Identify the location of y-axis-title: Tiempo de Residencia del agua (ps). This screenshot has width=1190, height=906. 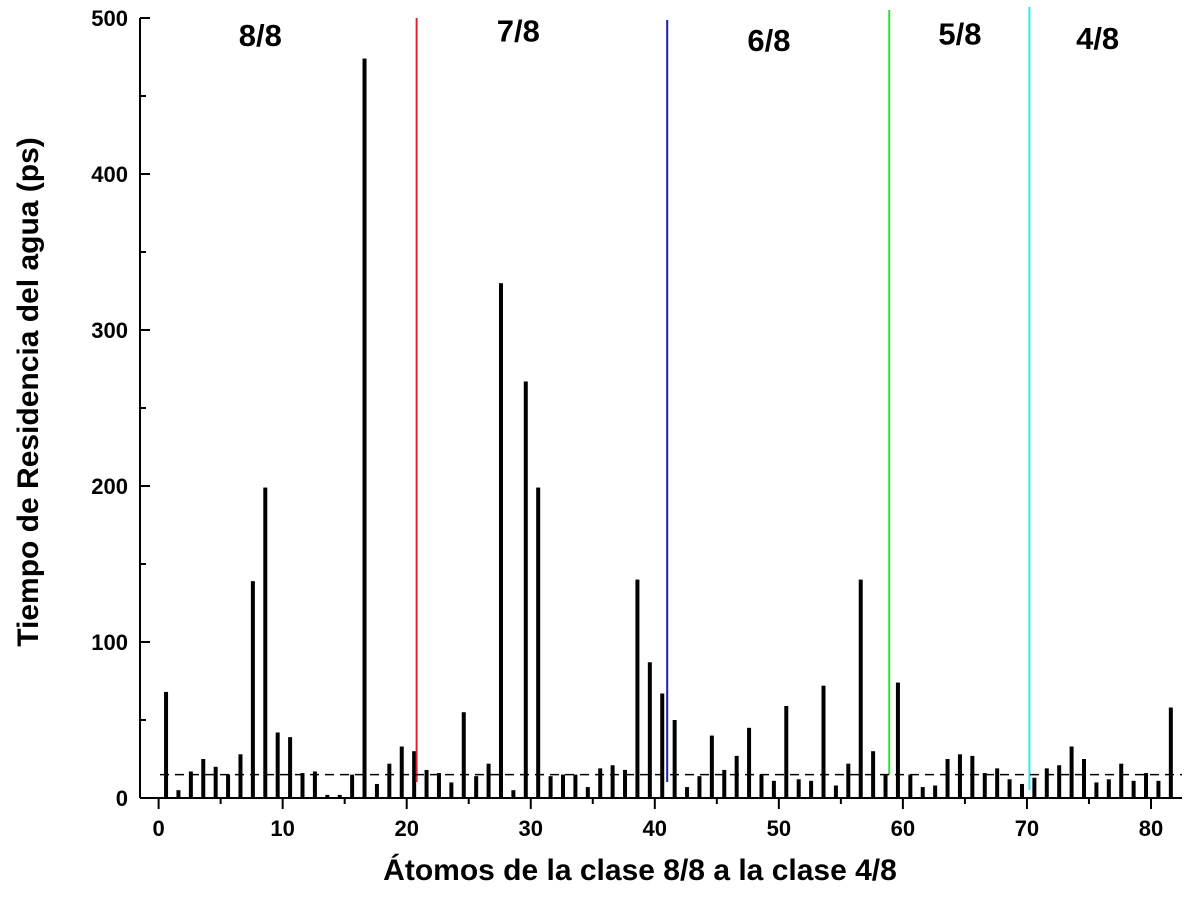
(28, 392).